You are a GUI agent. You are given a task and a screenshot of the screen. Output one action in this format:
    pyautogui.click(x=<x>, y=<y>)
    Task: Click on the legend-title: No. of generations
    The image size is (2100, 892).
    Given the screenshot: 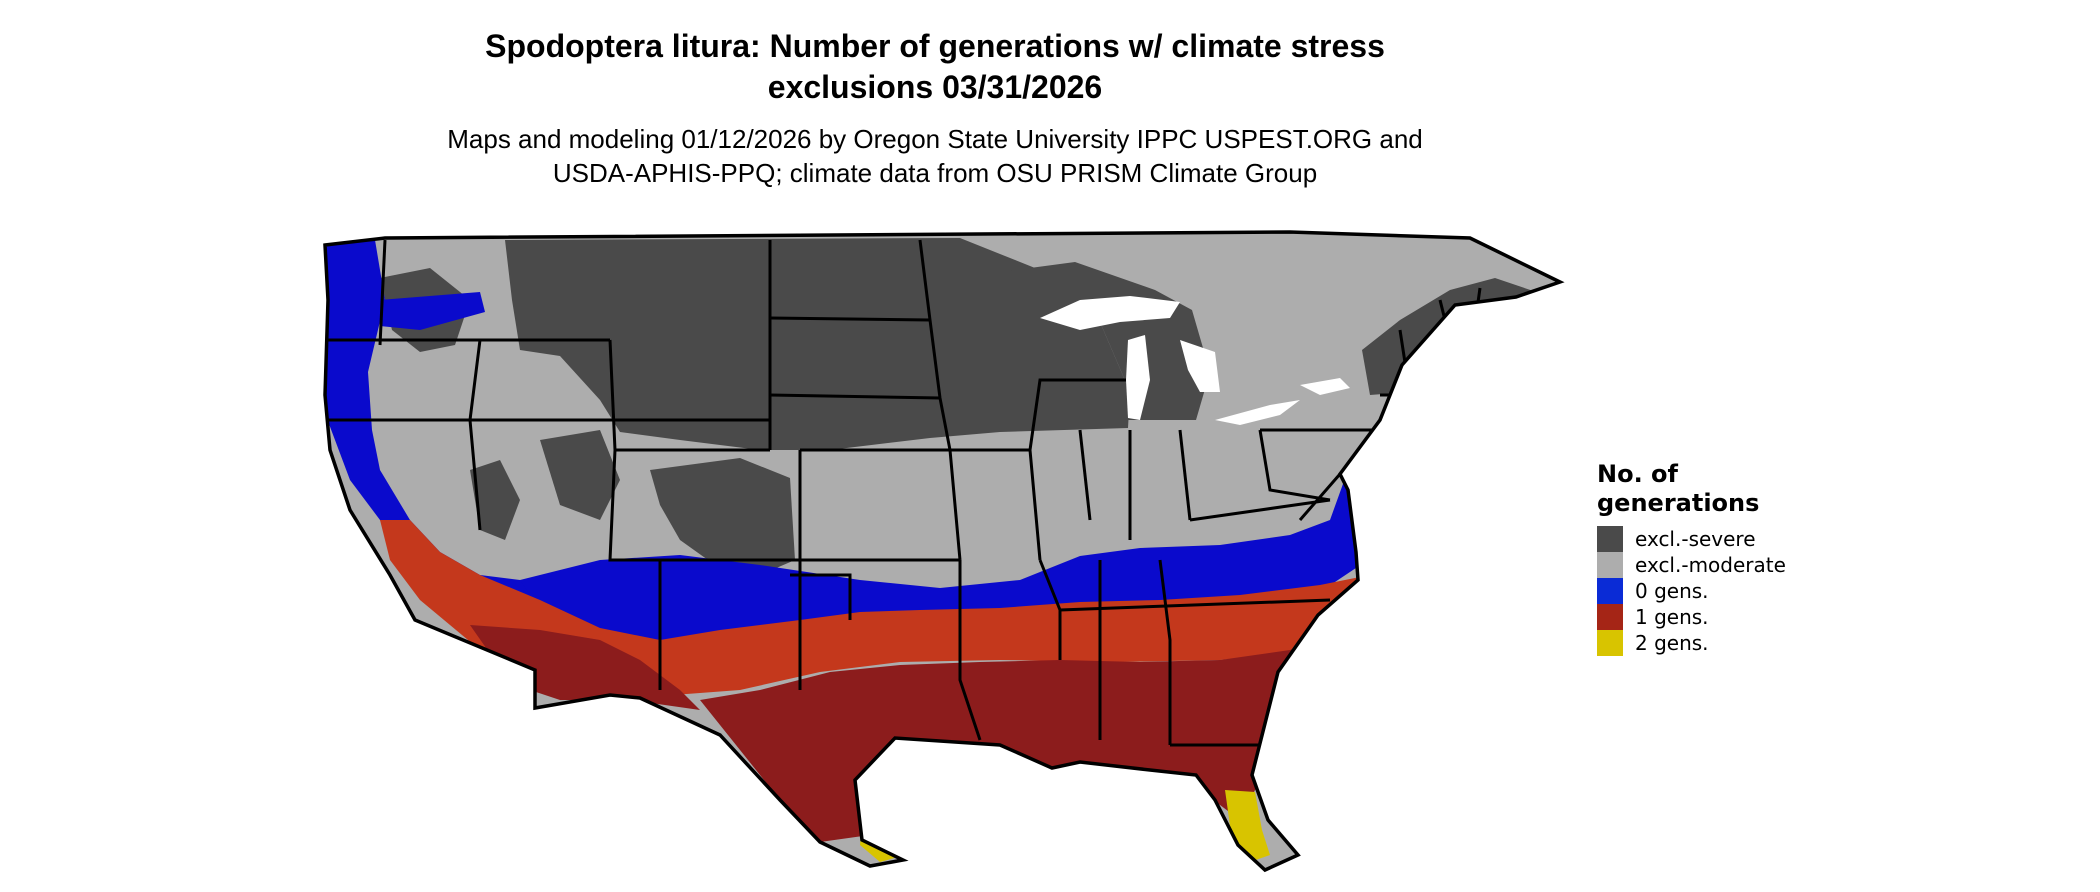 What is the action you would take?
    pyautogui.click(x=1687, y=489)
    